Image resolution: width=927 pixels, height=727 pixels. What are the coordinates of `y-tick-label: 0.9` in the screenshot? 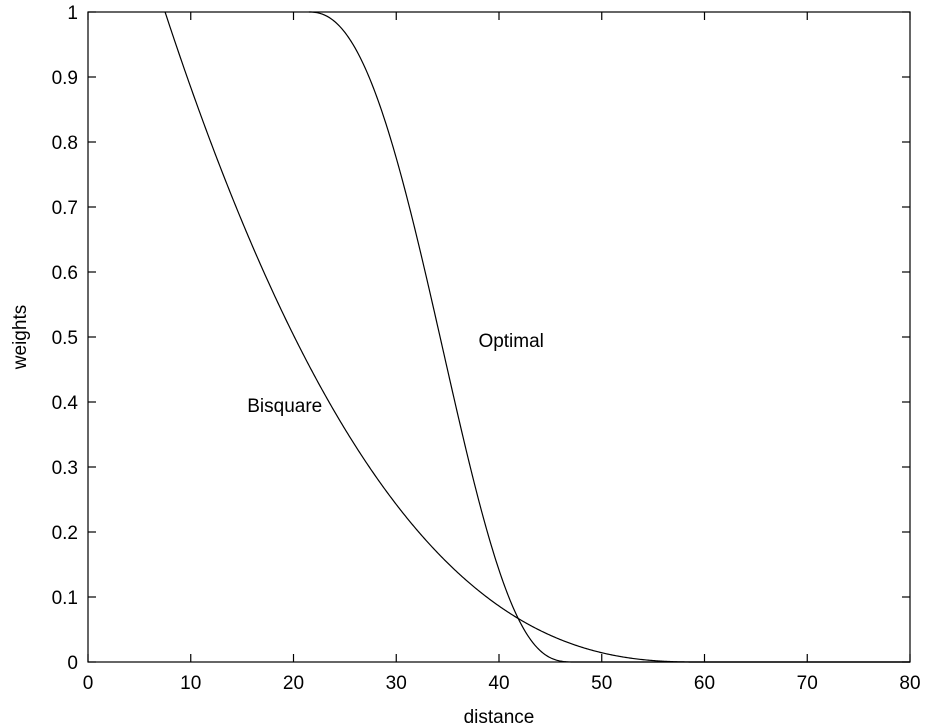 It's located at (65, 78).